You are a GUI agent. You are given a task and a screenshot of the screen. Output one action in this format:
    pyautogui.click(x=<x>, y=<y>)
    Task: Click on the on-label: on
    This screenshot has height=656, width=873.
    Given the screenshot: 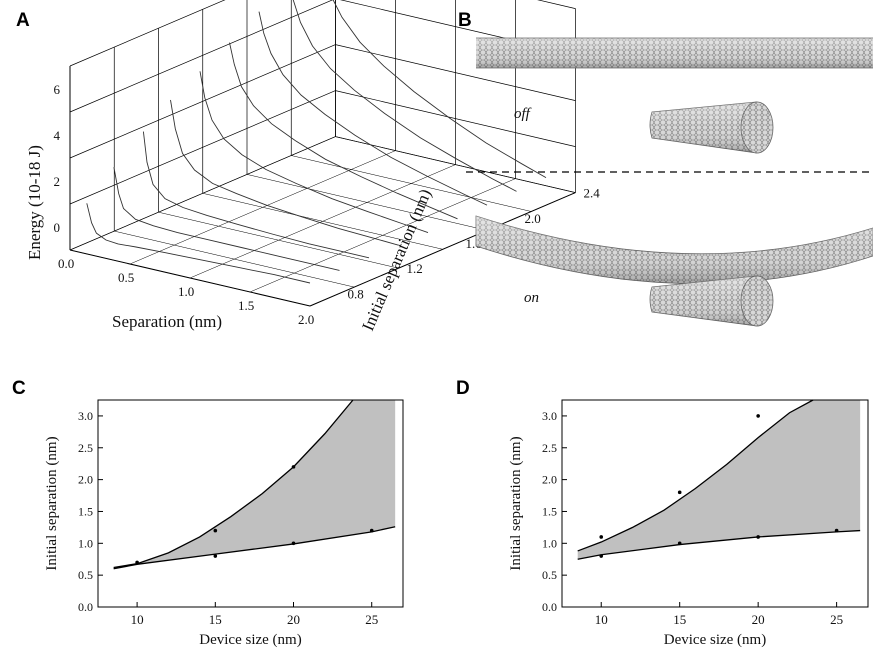 What is the action you would take?
    pyautogui.click(x=531, y=298)
    